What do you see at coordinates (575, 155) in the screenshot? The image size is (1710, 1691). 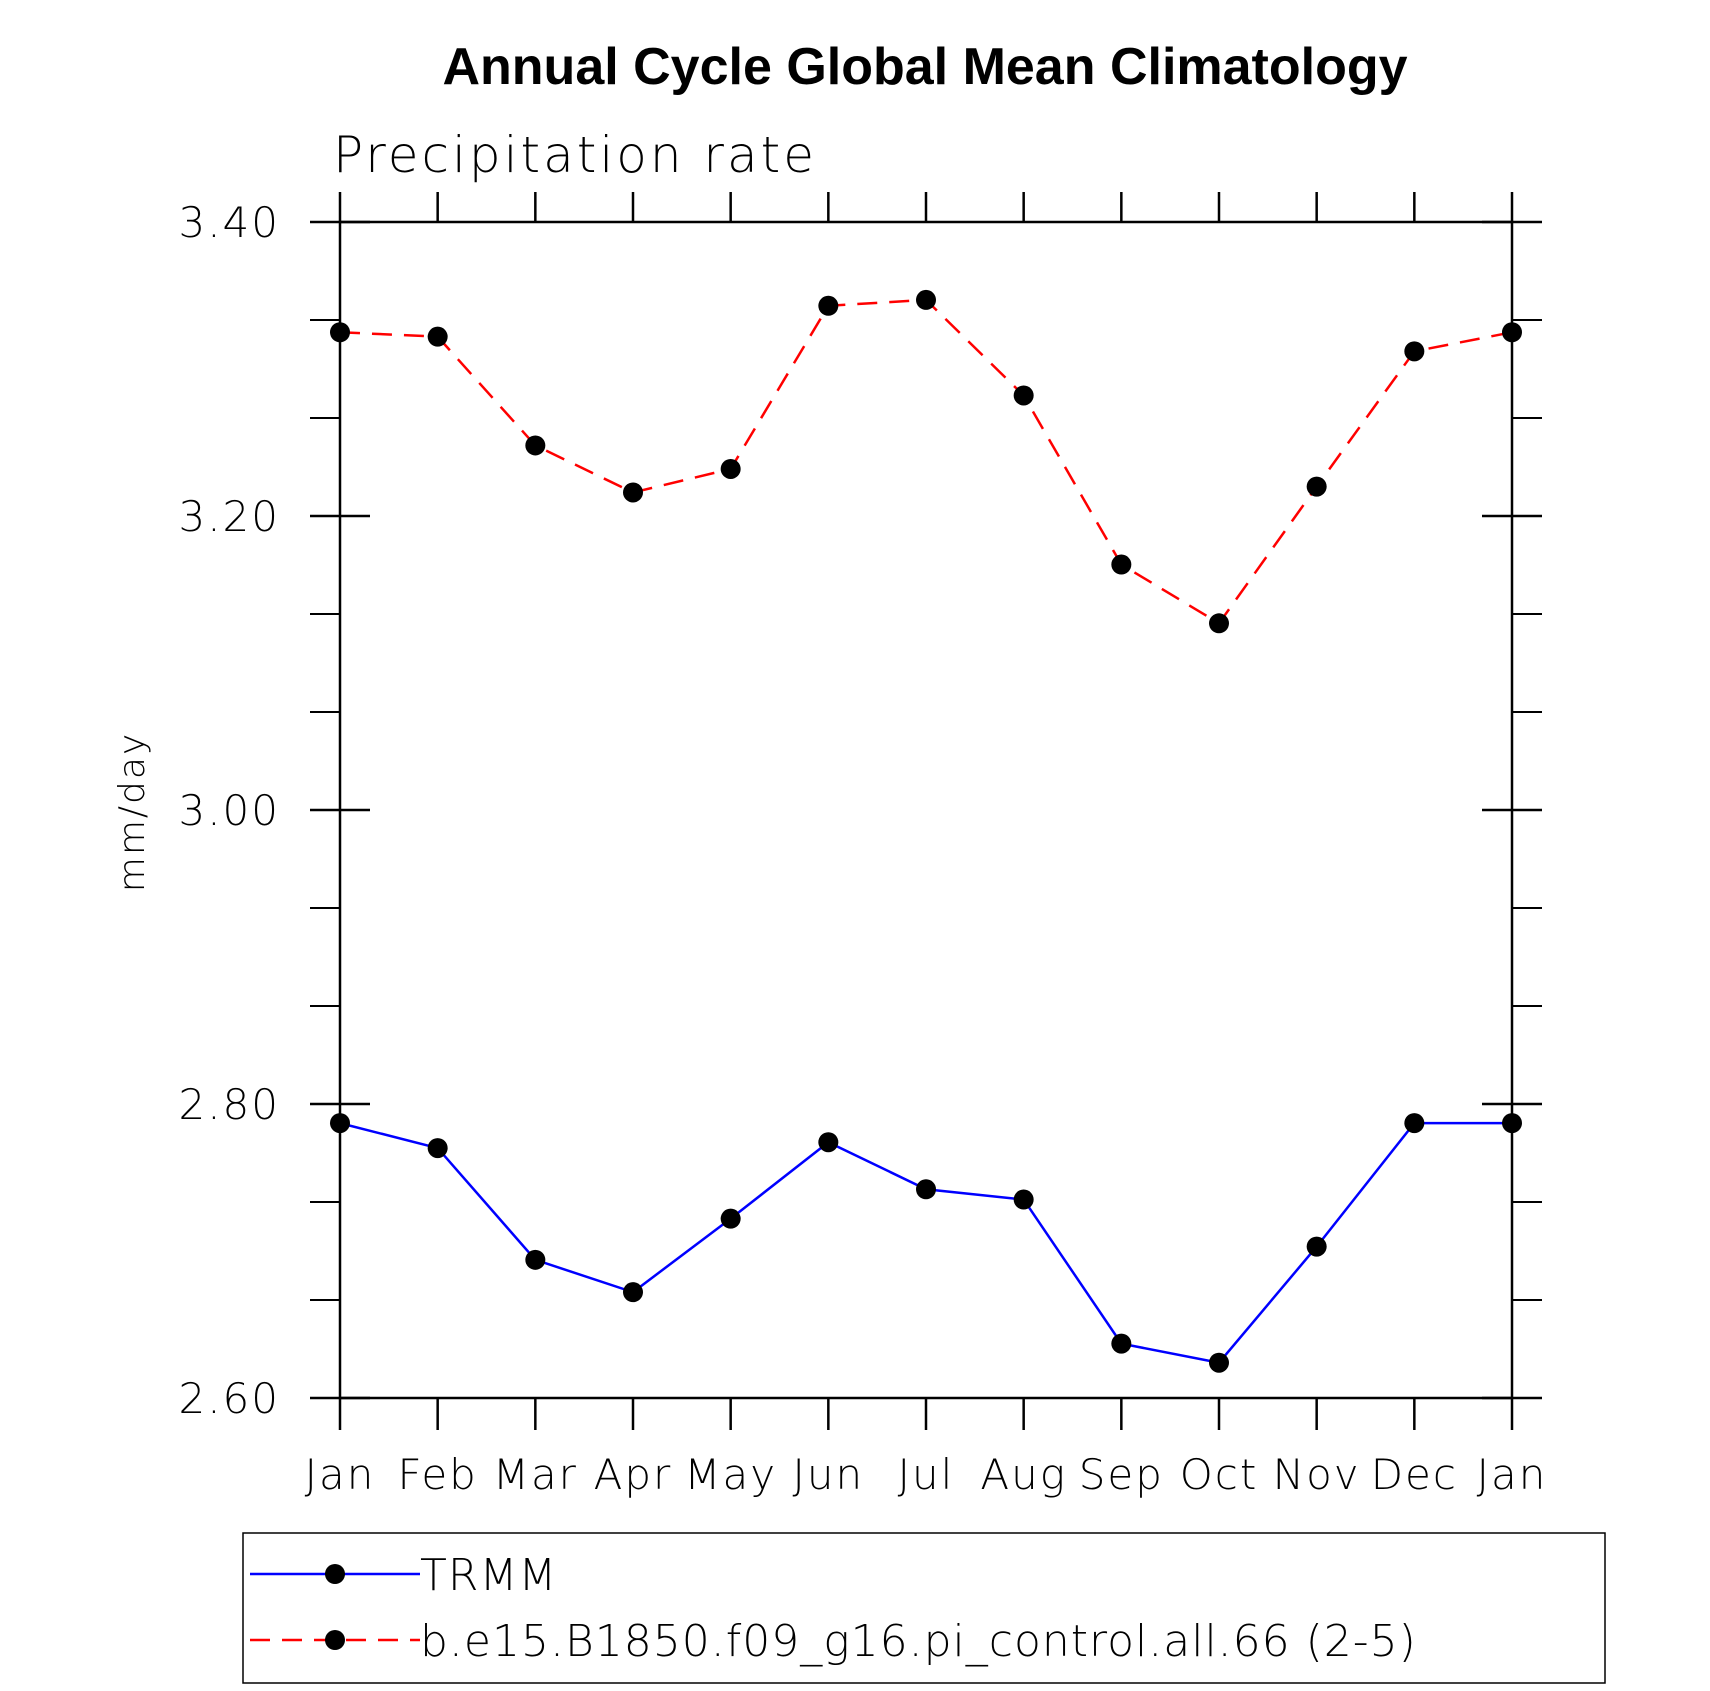 I see `chart-subtitle: Precipitation rate` at bounding box center [575, 155].